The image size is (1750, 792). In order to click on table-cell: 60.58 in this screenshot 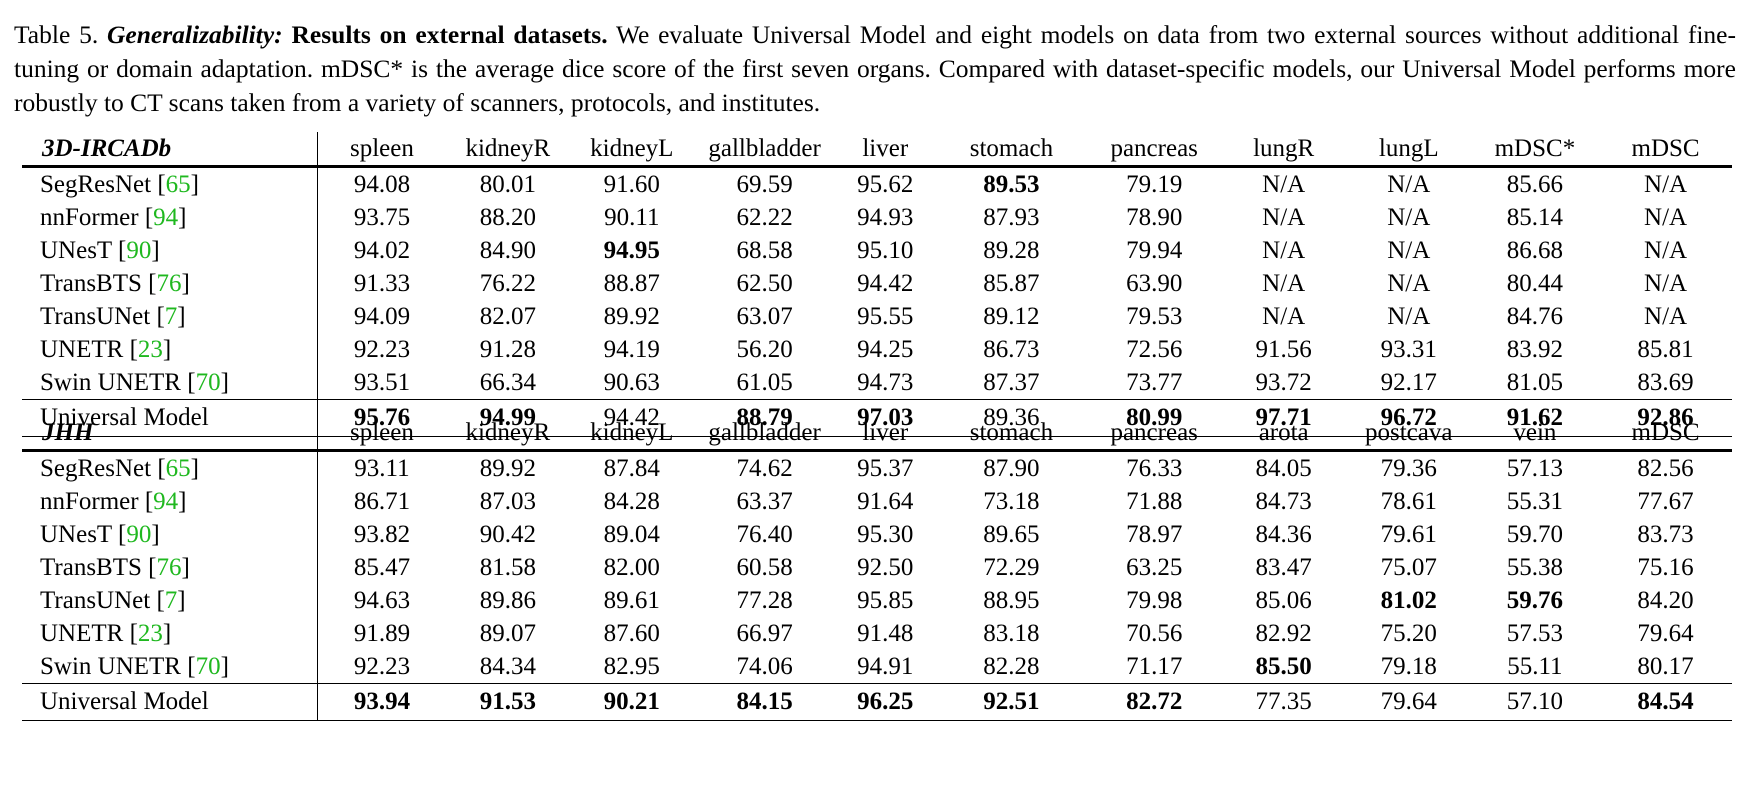, I will do `click(764, 567)`.